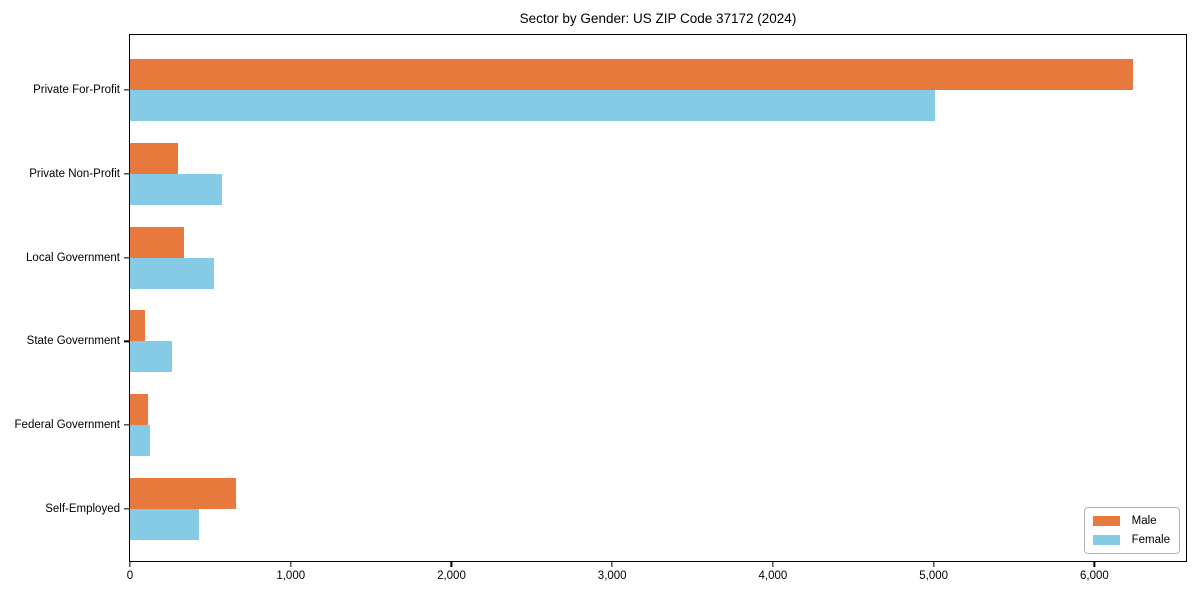 This screenshot has width=1200, height=600. What do you see at coordinates (1150, 540) in the screenshot?
I see `legend-label-female: Female` at bounding box center [1150, 540].